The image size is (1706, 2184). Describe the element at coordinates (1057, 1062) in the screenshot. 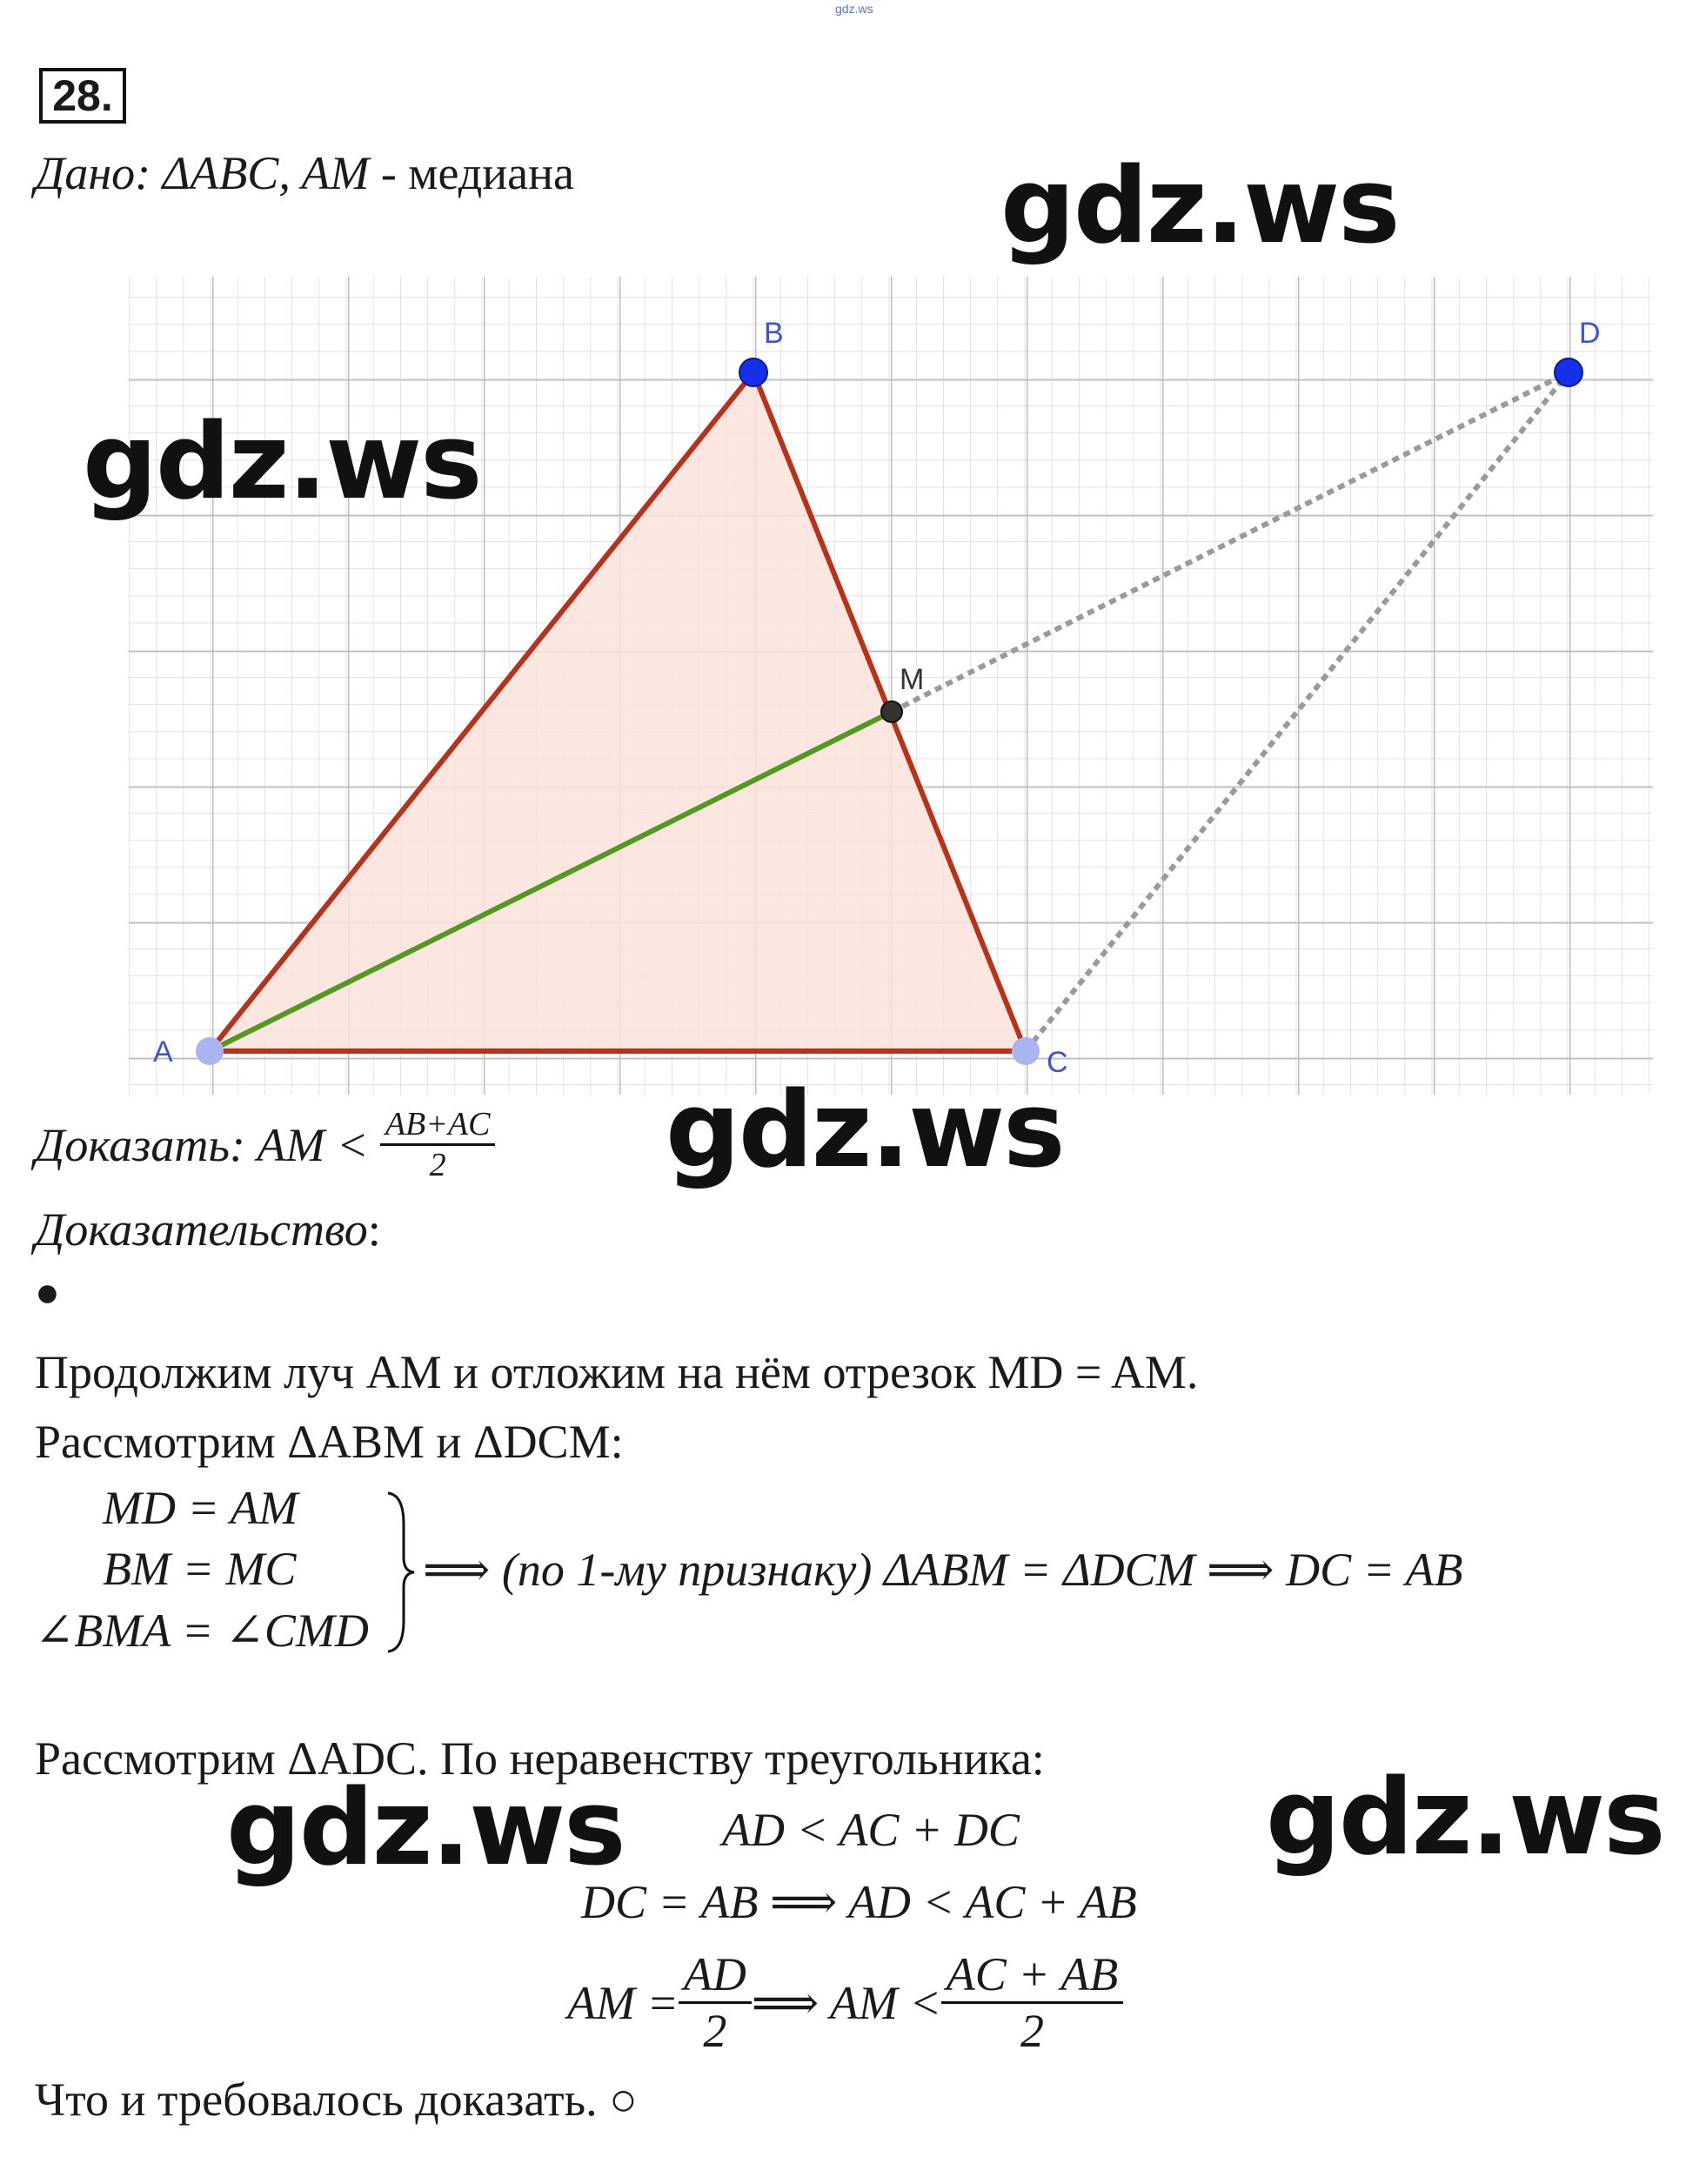

I see `label-c: C` at that location.